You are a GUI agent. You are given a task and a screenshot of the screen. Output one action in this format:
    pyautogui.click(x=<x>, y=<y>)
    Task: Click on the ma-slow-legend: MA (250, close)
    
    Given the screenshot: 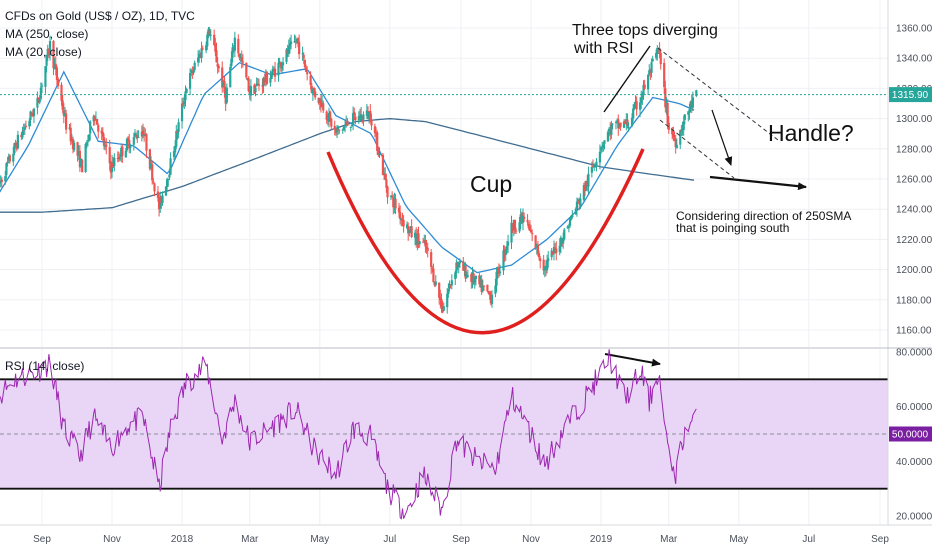 What is the action you would take?
    pyautogui.click(x=47, y=34)
    